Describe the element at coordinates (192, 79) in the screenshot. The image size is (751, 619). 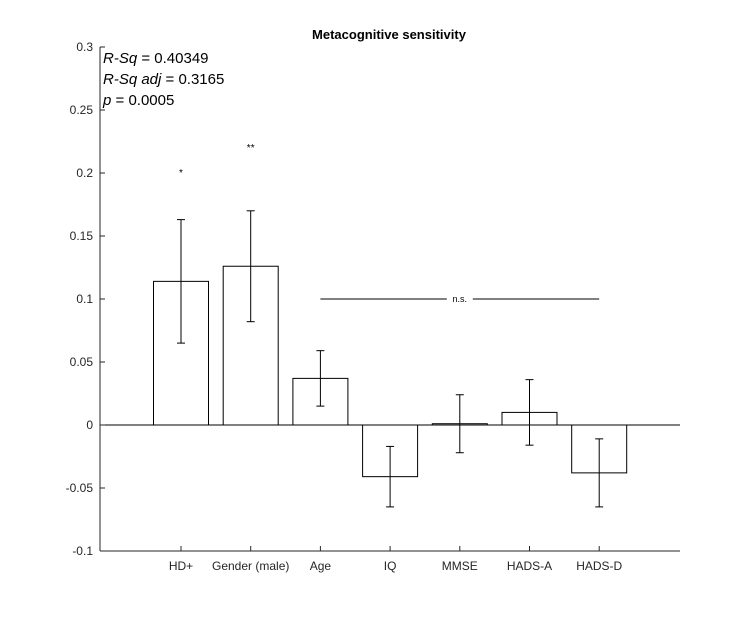
I see `stat-value: = 0.3165` at that location.